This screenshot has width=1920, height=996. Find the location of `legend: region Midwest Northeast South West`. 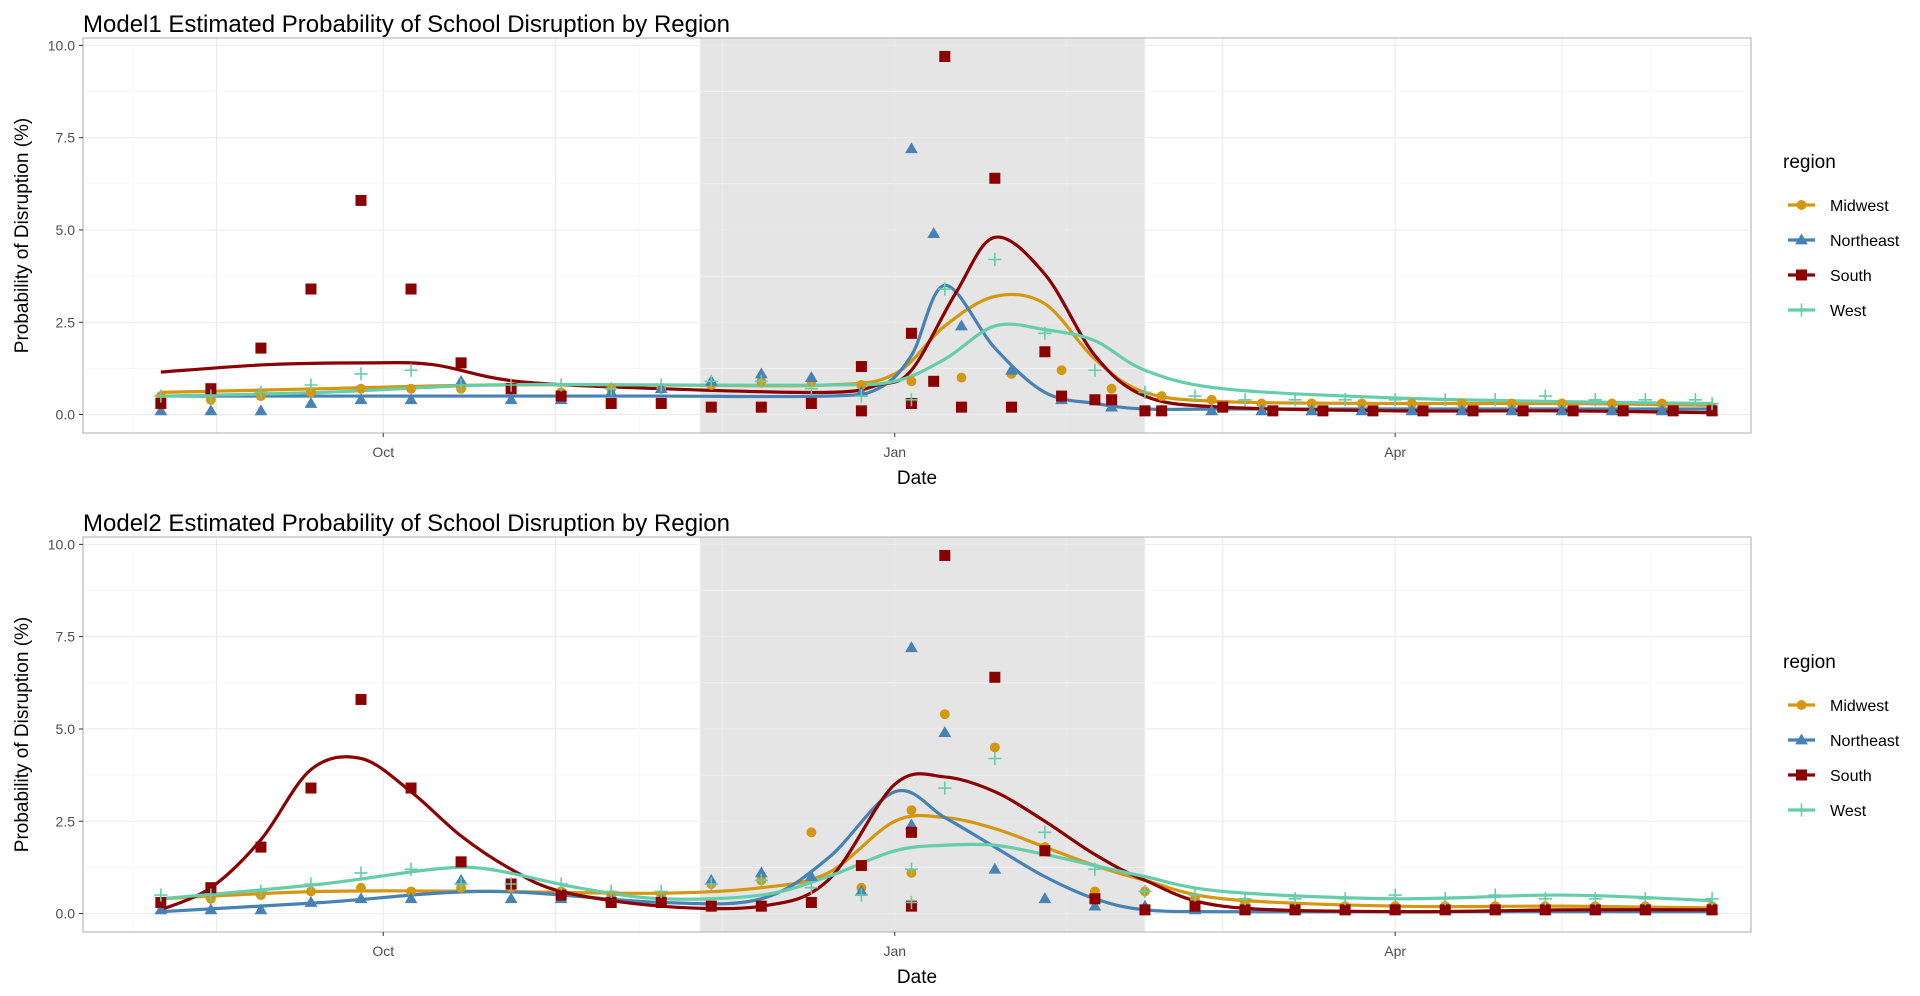

legend: region Midwest Northeast South West is located at coordinates (1841, 236).